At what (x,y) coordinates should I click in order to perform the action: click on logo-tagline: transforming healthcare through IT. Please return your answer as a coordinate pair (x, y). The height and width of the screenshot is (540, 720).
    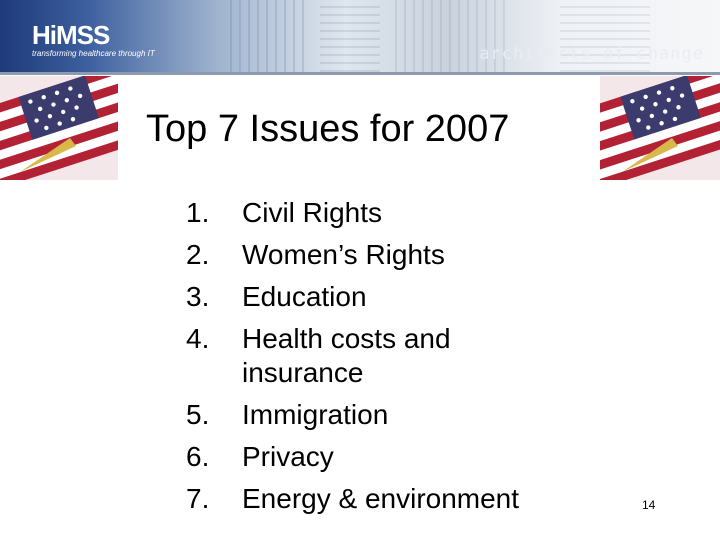
    Looking at the image, I should click on (93, 53).